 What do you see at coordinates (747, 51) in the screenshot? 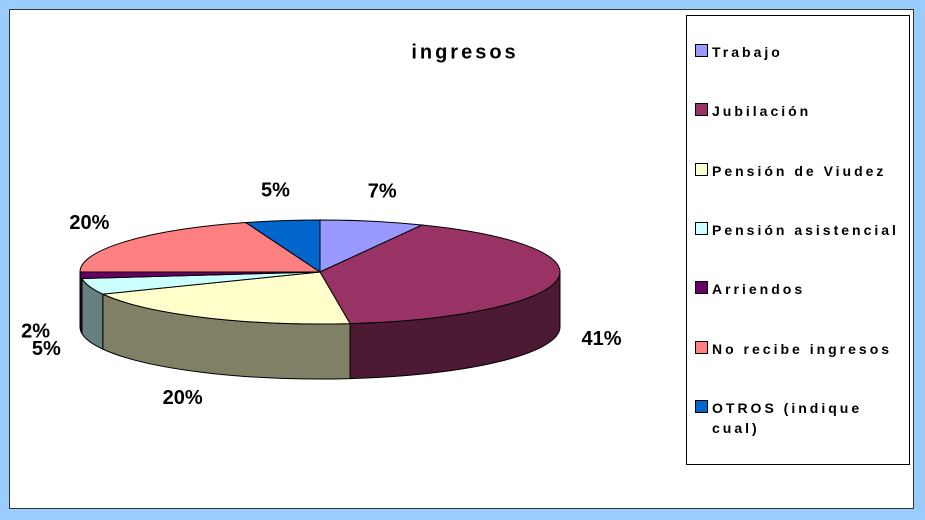
I see `legend-label: Trabajo` at bounding box center [747, 51].